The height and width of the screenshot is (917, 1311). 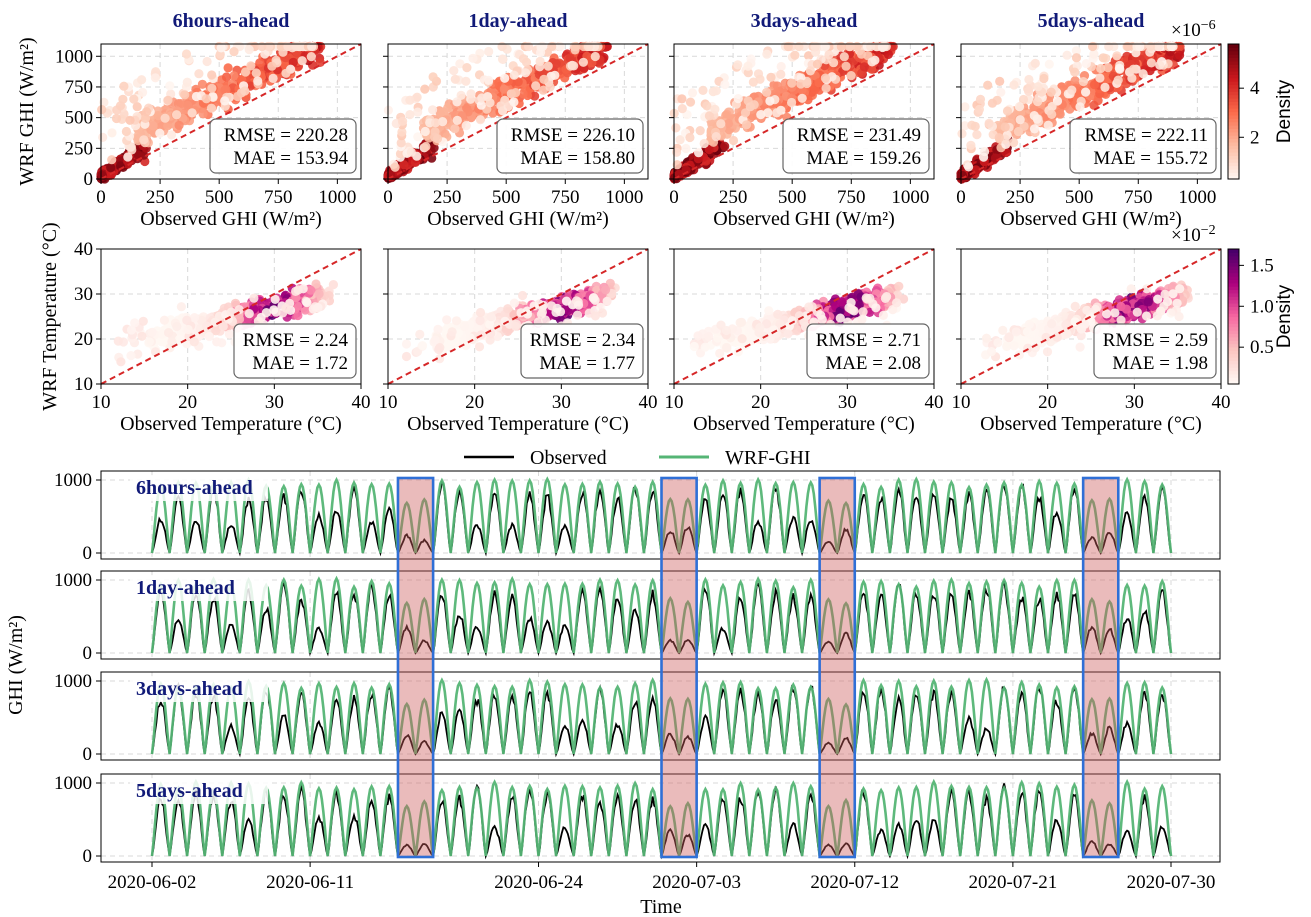 What do you see at coordinates (859, 135) in the screenshot?
I see `rmse-value: RMSE = 231.49` at bounding box center [859, 135].